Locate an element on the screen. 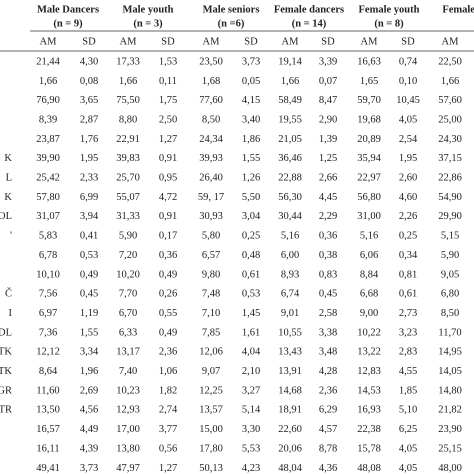 The width and height of the screenshot is (474, 474). cell: 10,55 is located at coordinates (290, 332).